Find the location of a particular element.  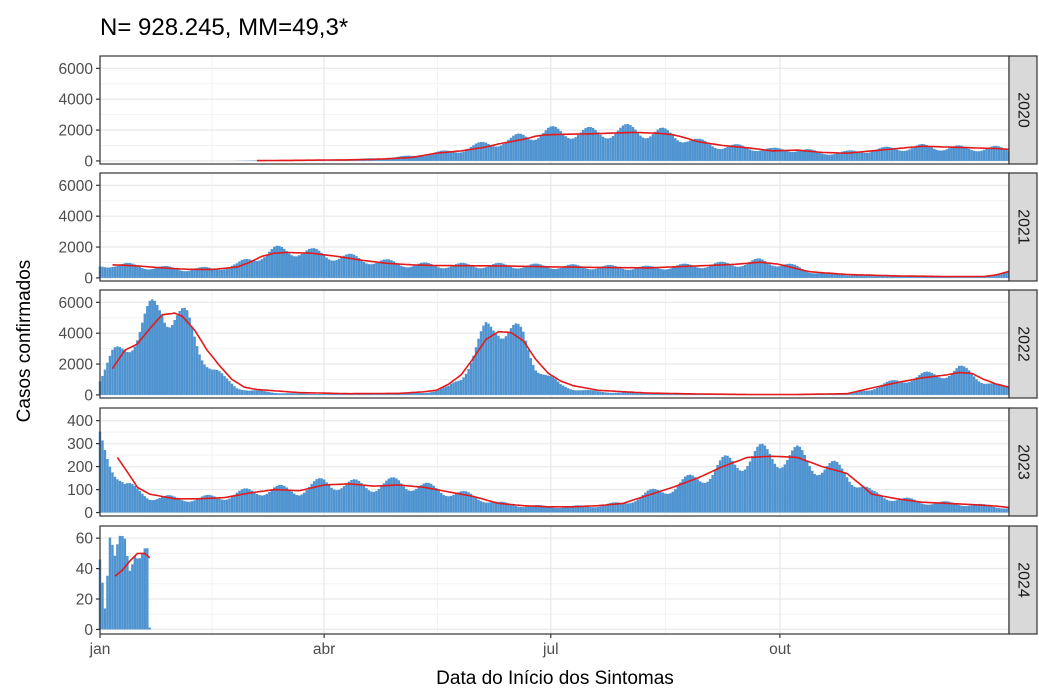

y-tick-label: 2000 is located at coordinates (76, 365).